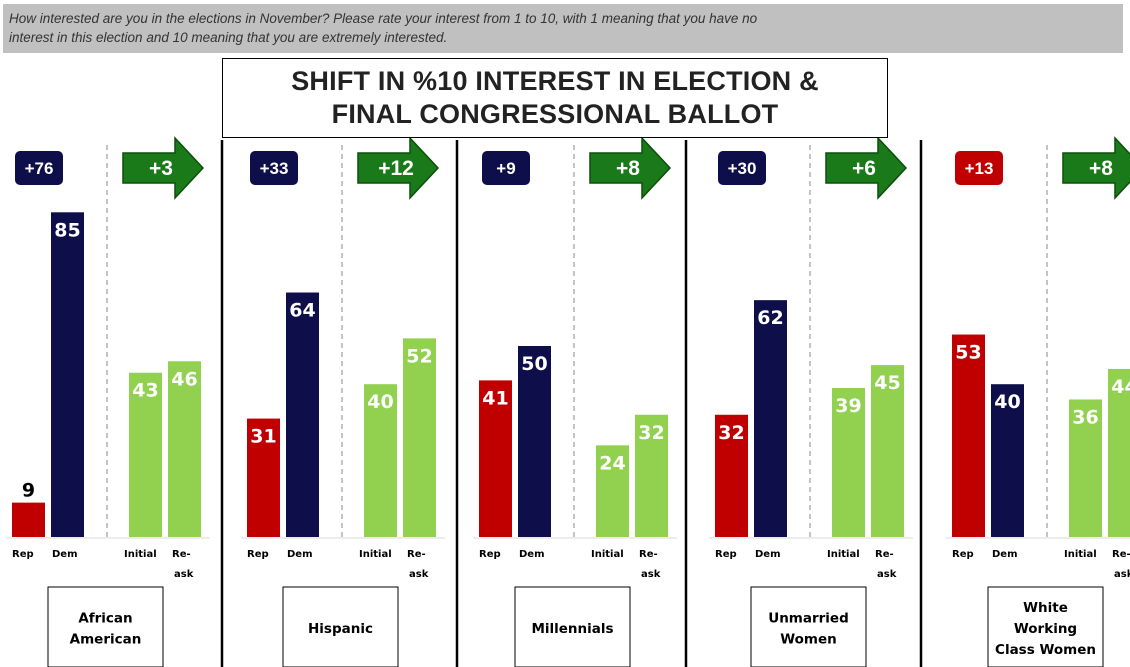  What do you see at coordinates (572, 629) in the screenshot?
I see `group-name-label: Millennials` at bounding box center [572, 629].